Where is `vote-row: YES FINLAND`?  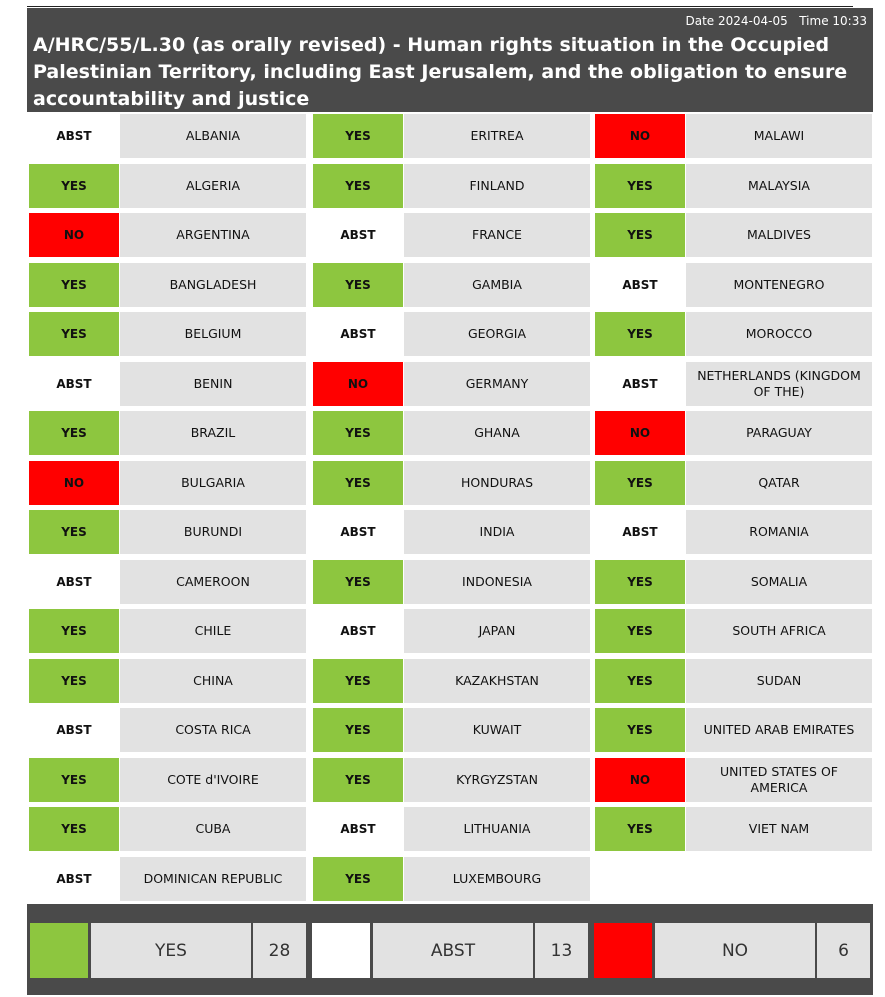
vote-row: YES FINLAND is located at coordinates (452, 186).